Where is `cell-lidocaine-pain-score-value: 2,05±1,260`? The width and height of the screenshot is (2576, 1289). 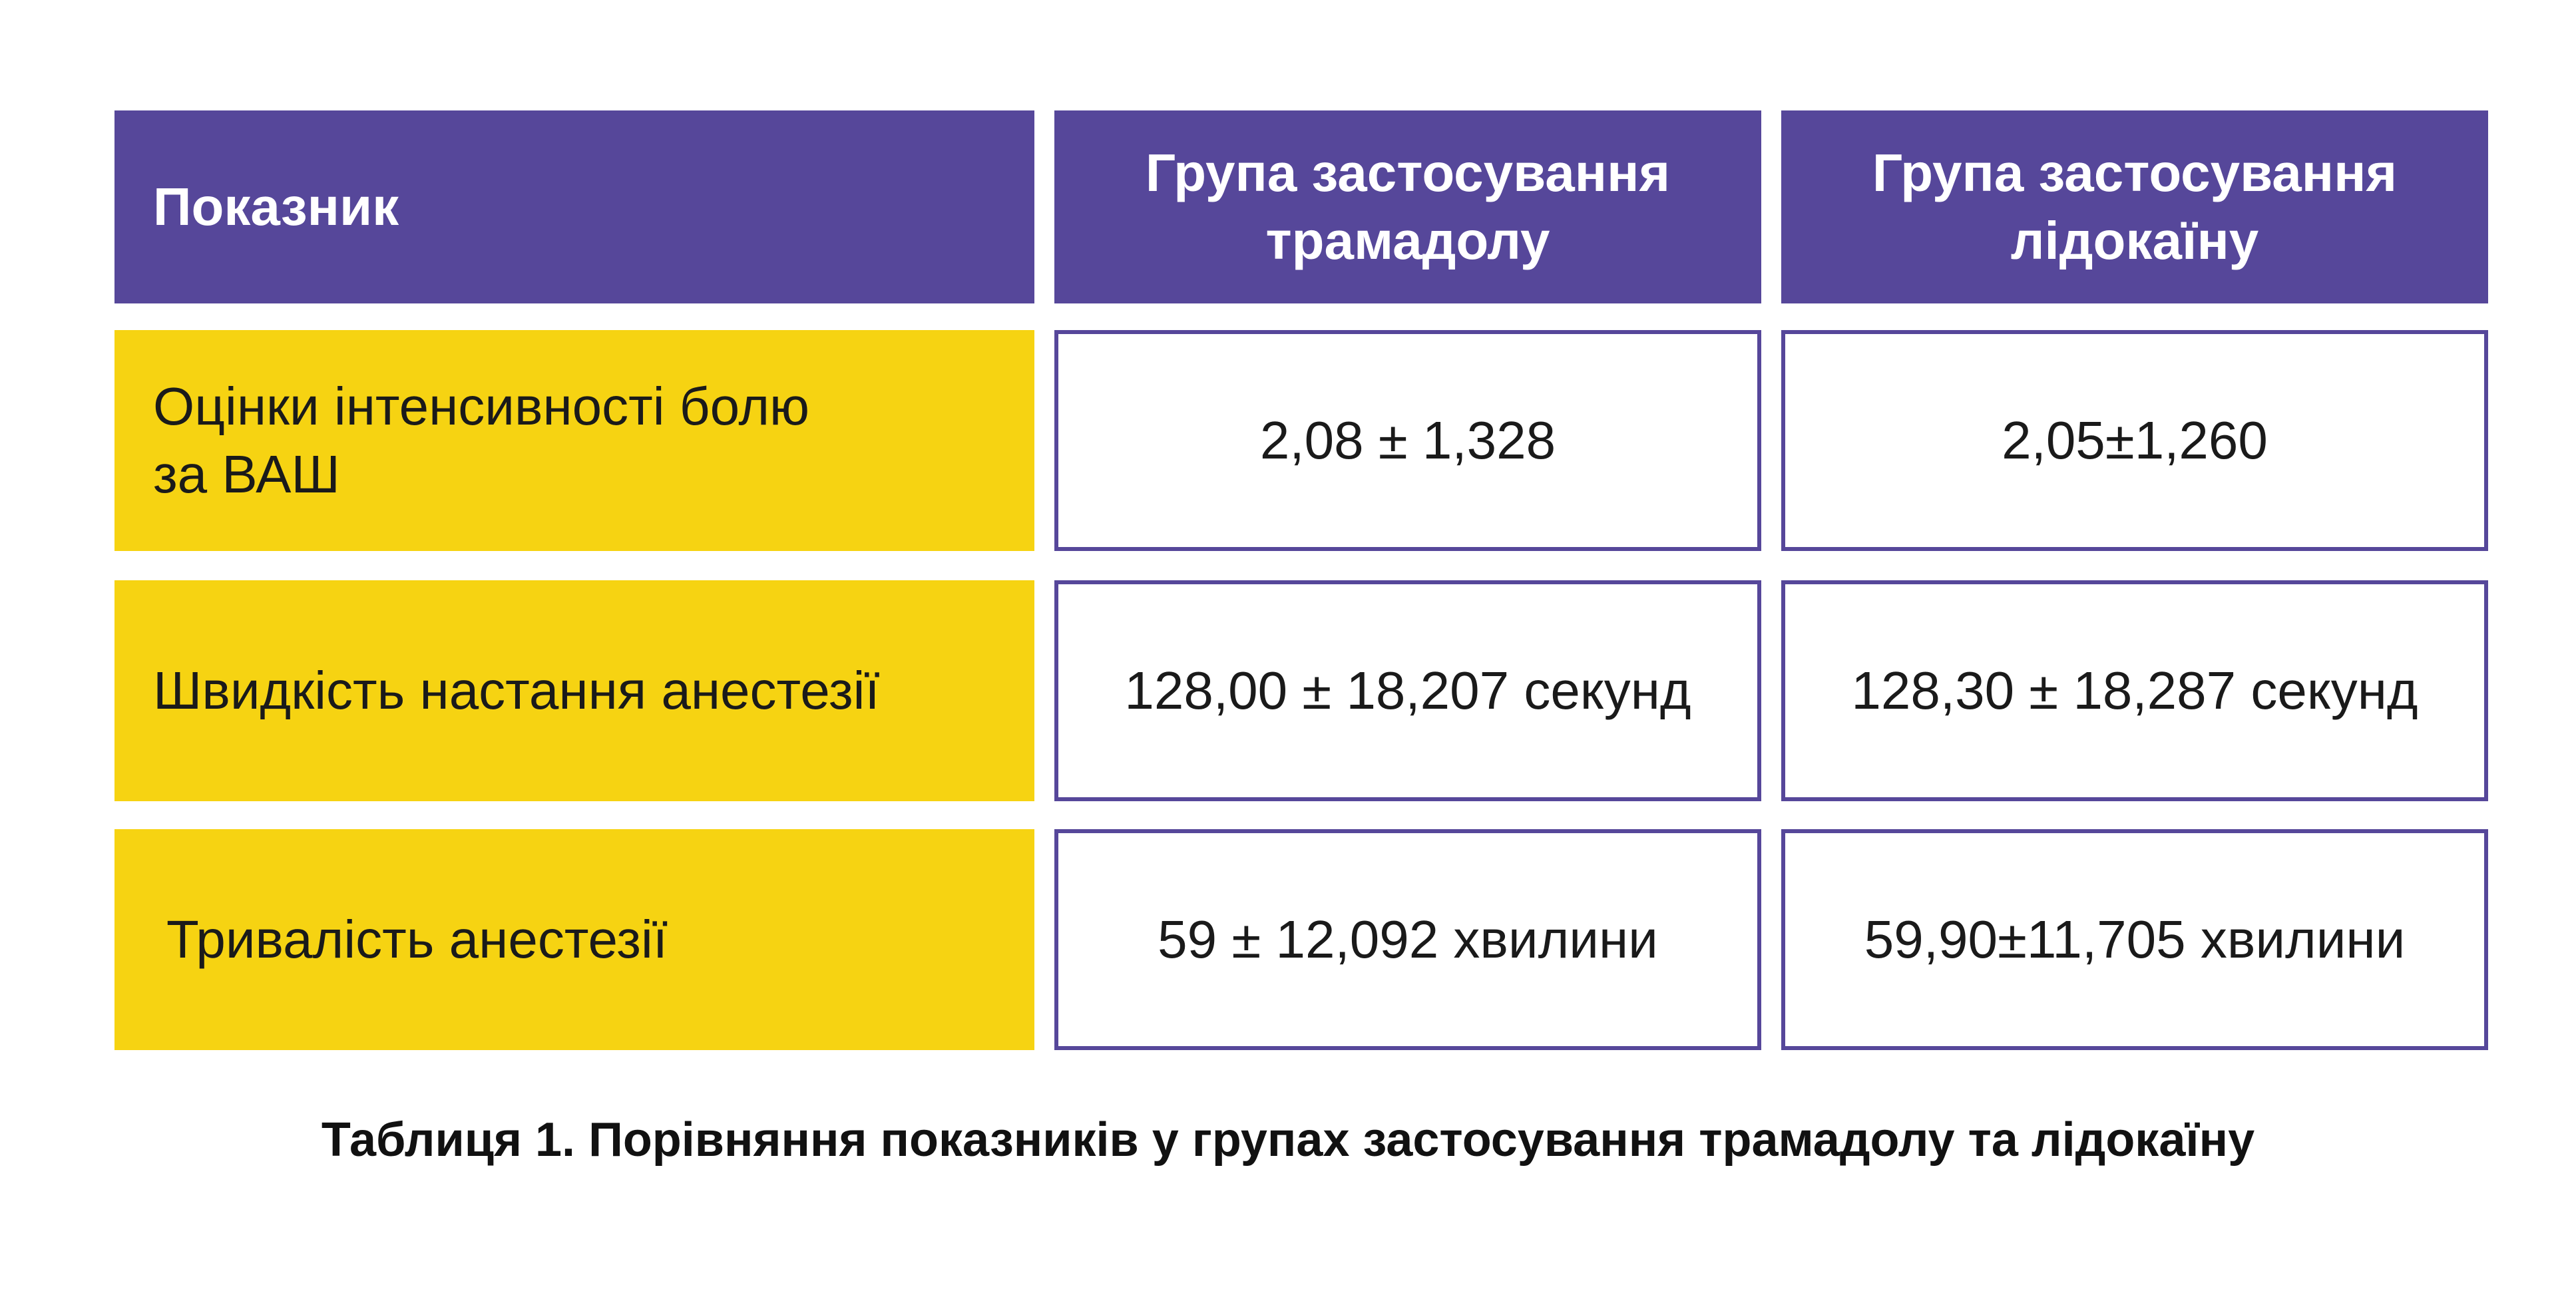
cell-lidocaine-pain-score-value: 2,05±1,260 is located at coordinates (2135, 441).